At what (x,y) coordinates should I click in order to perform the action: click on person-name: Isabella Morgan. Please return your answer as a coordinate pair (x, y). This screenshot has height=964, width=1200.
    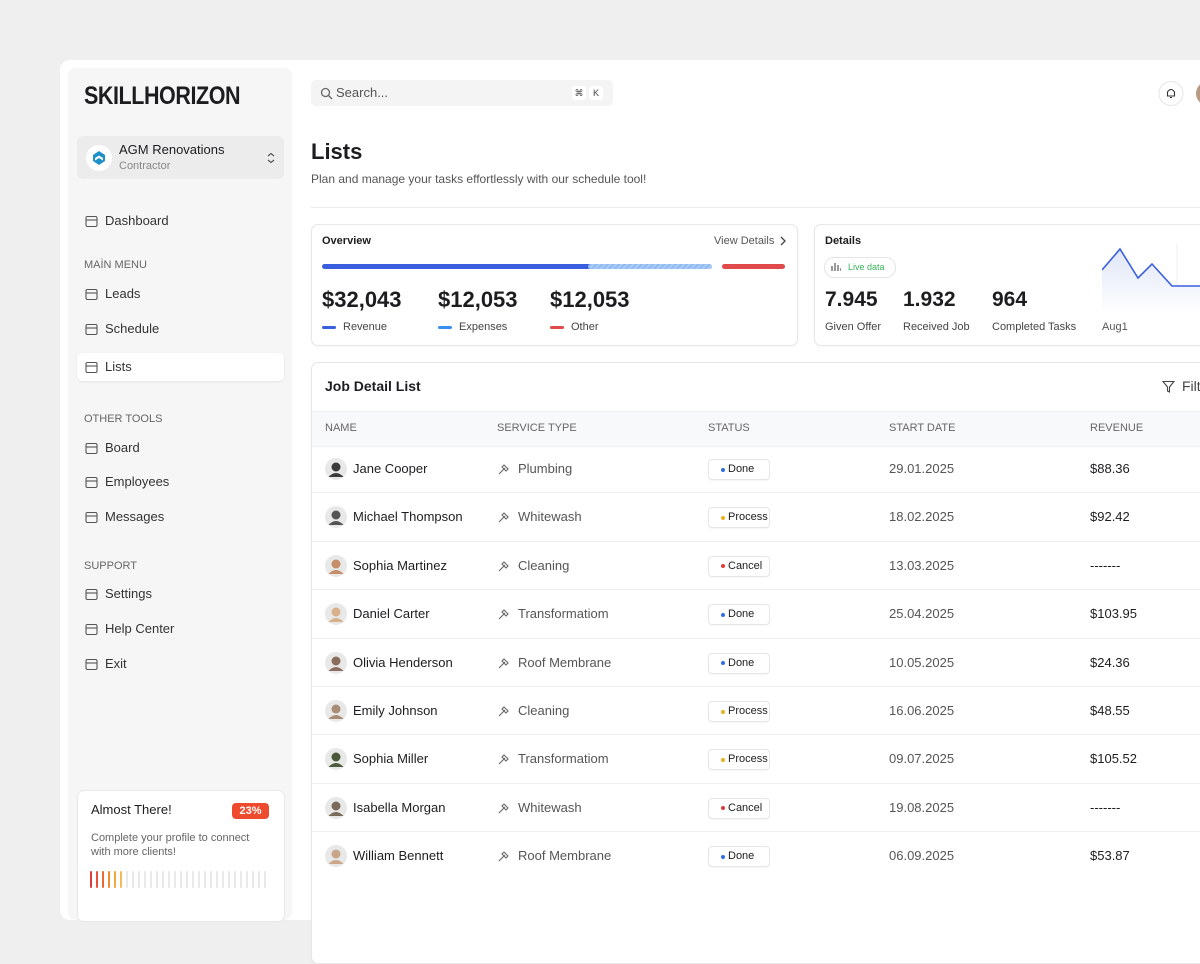
    Looking at the image, I should click on (399, 807).